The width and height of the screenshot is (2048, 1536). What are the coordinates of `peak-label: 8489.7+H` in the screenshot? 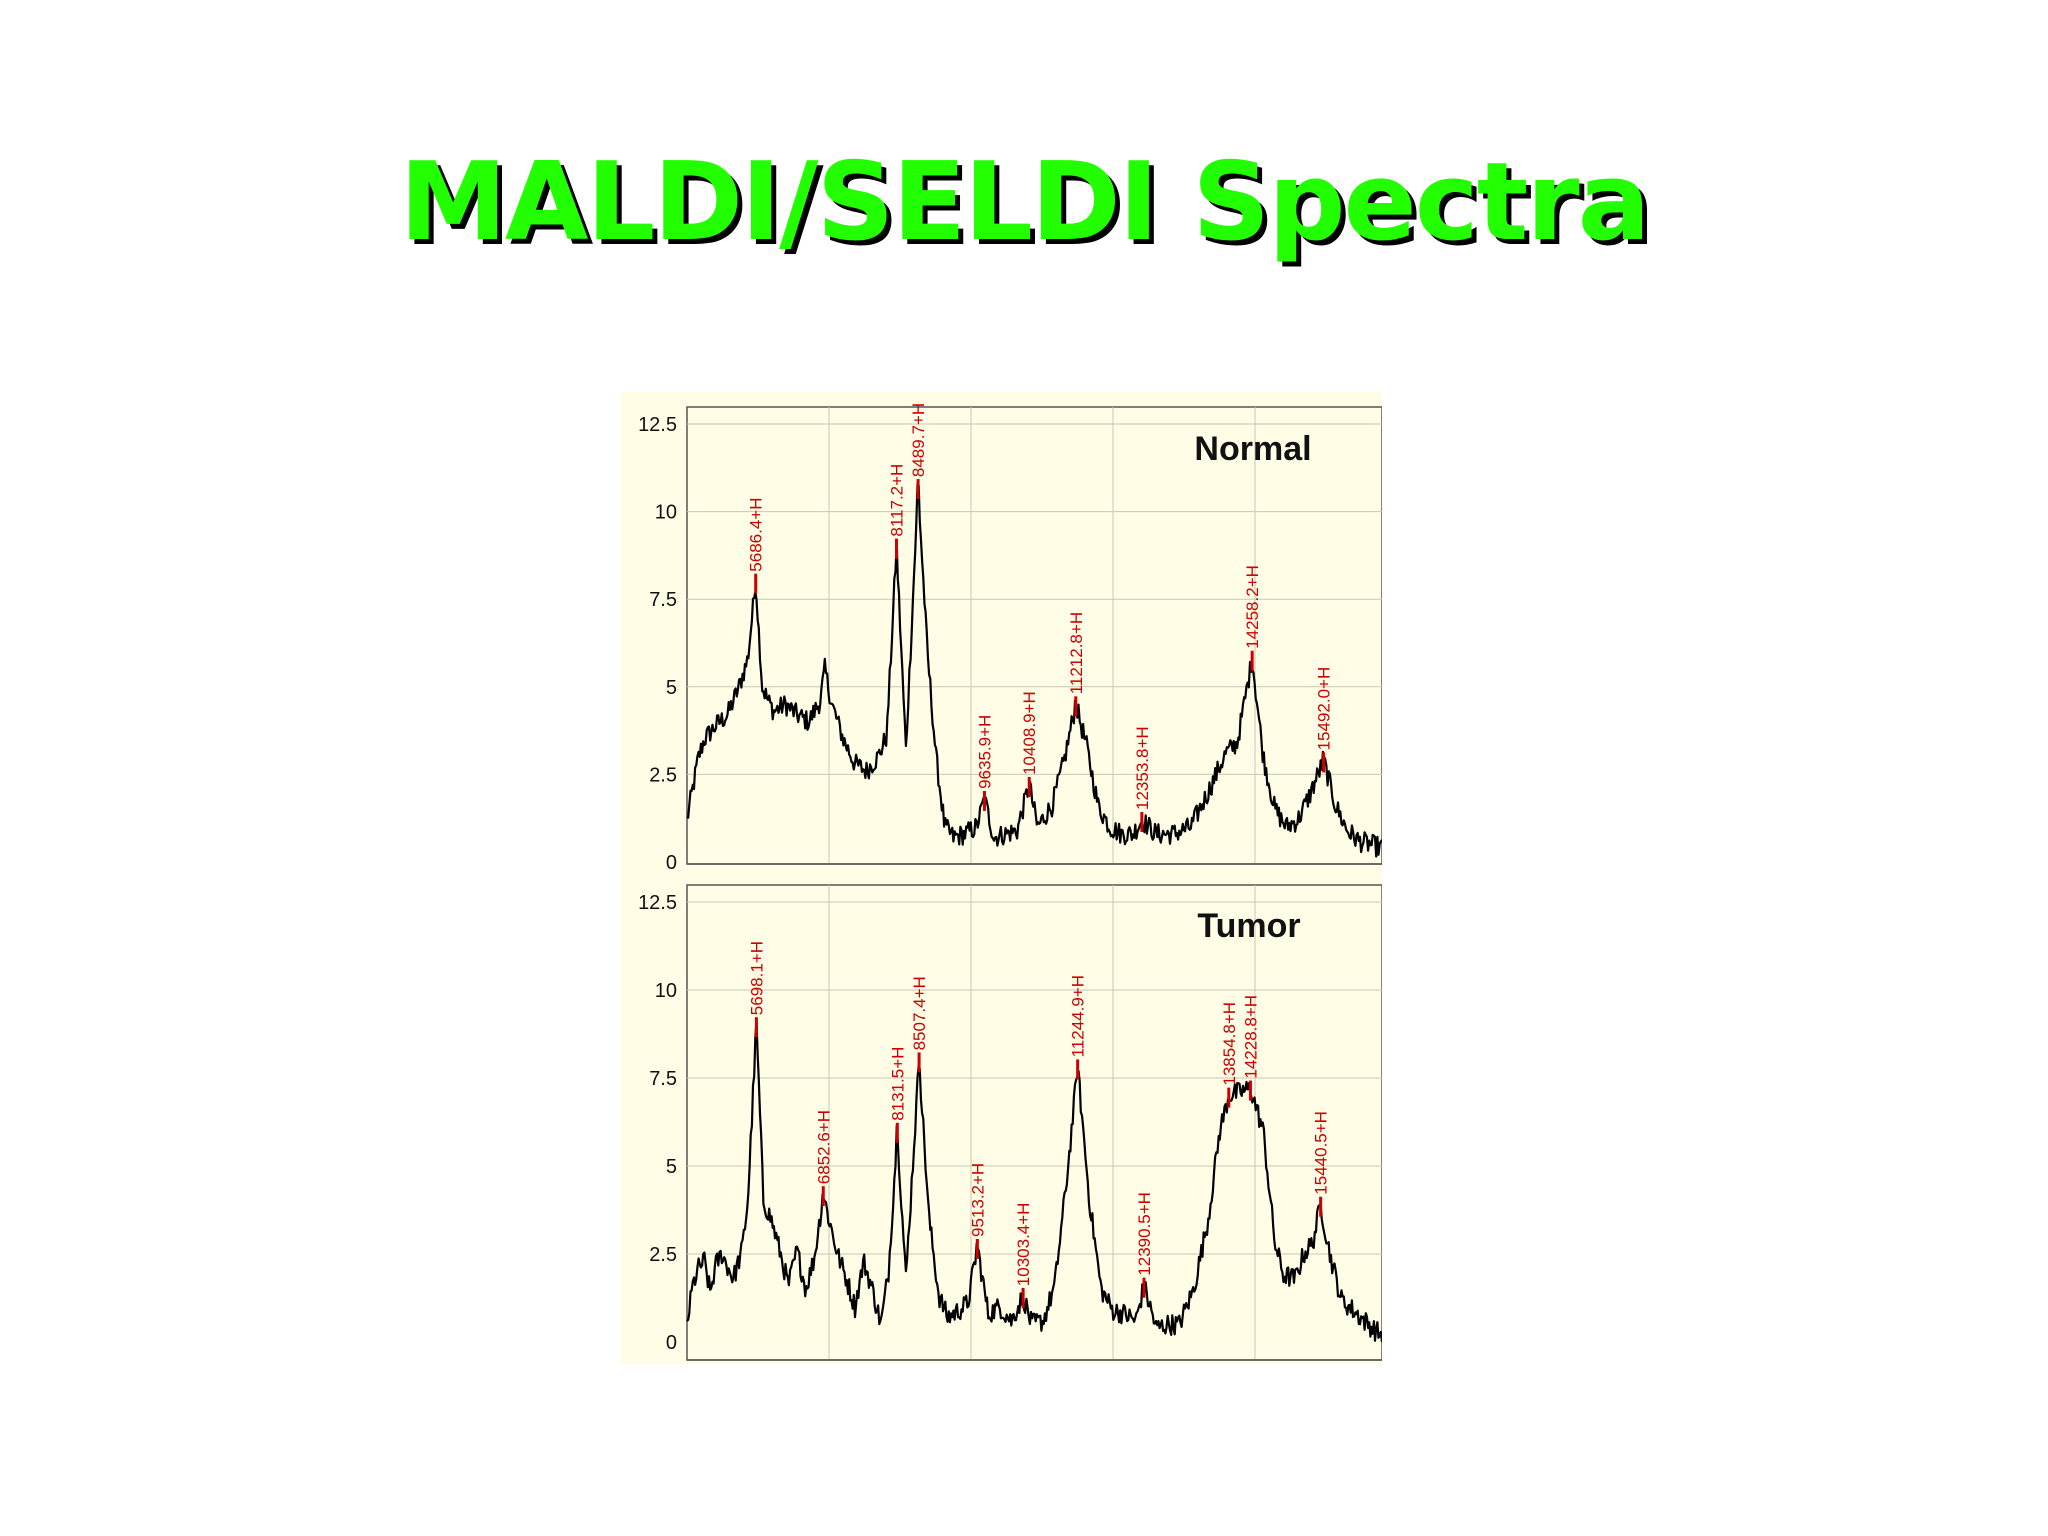 It's located at (918, 440).